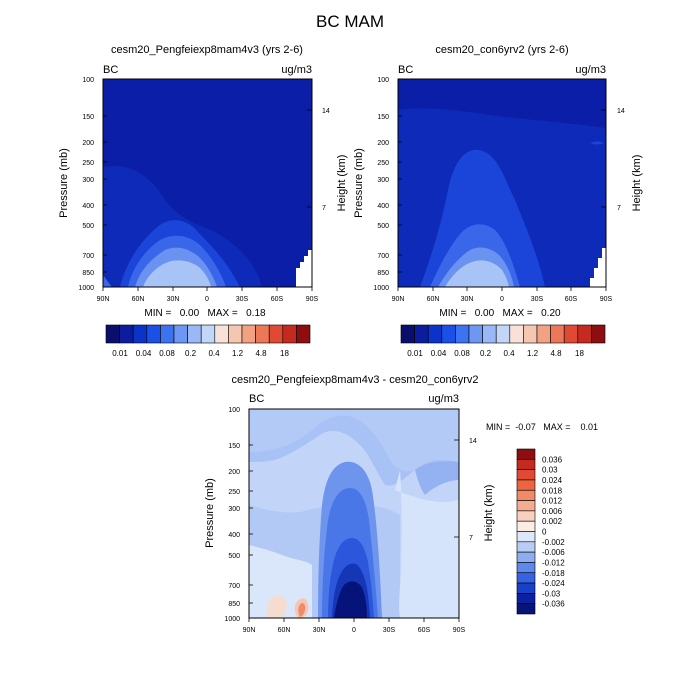 The width and height of the screenshot is (700, 700). What do you see at coordinates (553, 573) in the screenshot?
I see `colorbar-label: -0.018` at bounding box center [553, 573].